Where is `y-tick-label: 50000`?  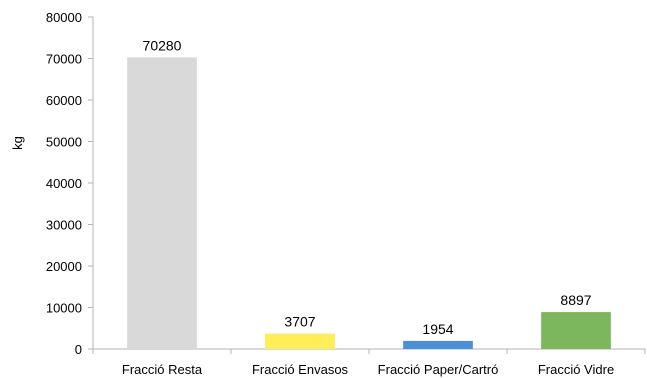
y-tick-label: 50000 is located at coordinates (64, 142).